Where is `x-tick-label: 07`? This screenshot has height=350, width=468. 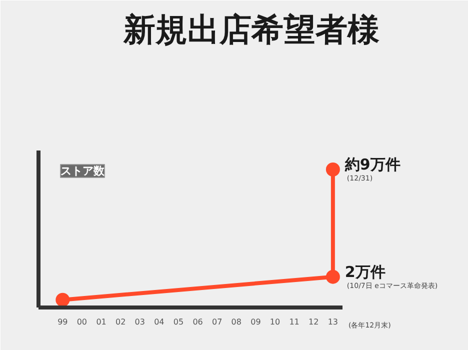 x-tick-label: 07 is located at coordinates (217, 322).